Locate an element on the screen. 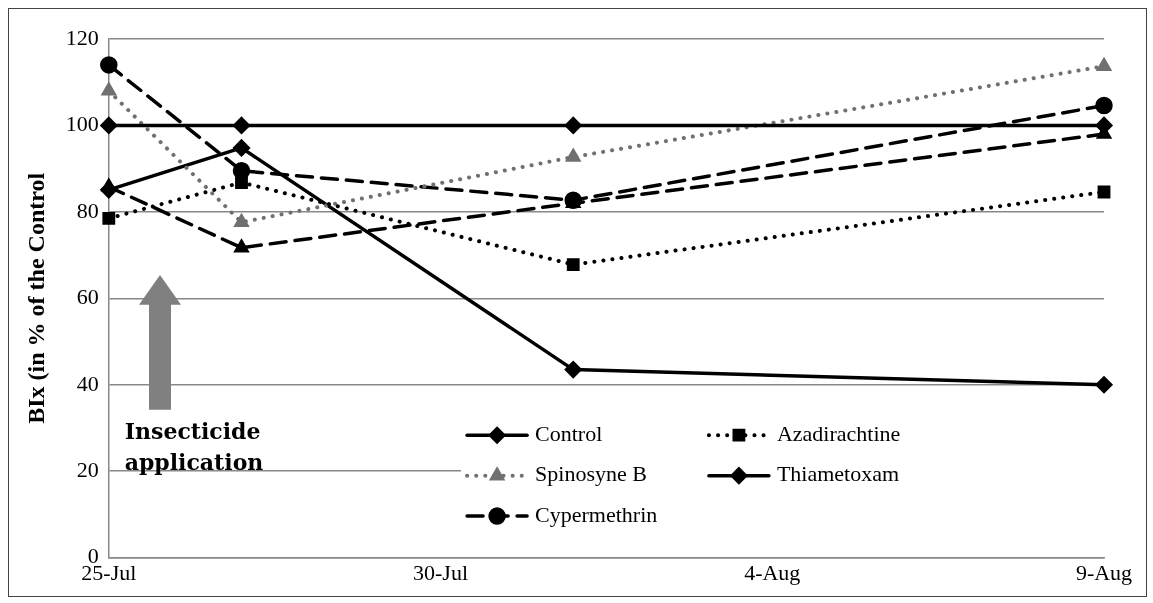 This screenshot has width=1153, height=603. x-tick-label: 4-Aug is located at coordinates (772, 572).